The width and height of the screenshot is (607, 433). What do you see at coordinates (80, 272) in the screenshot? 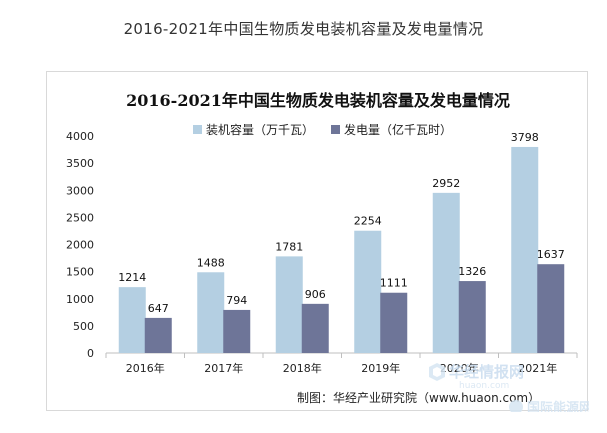
I see `y-tick-label: 1500` at bounding box center [80, 272].